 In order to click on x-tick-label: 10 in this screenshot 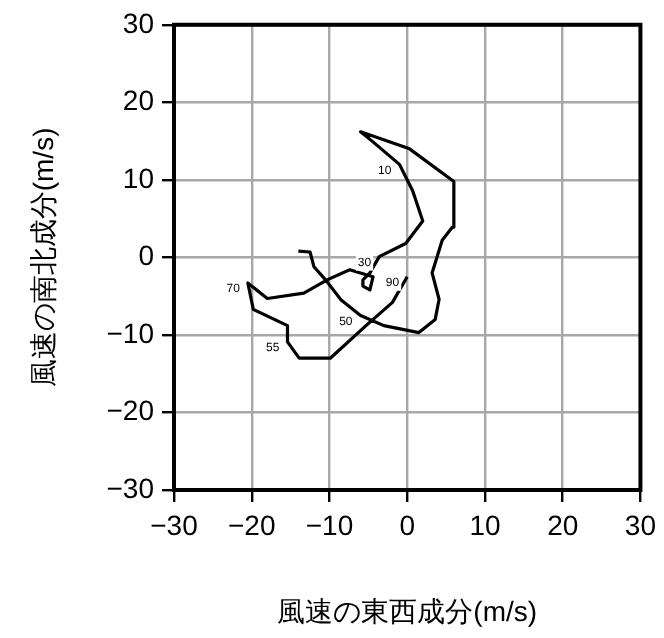, I will do `click(485, 524)`.